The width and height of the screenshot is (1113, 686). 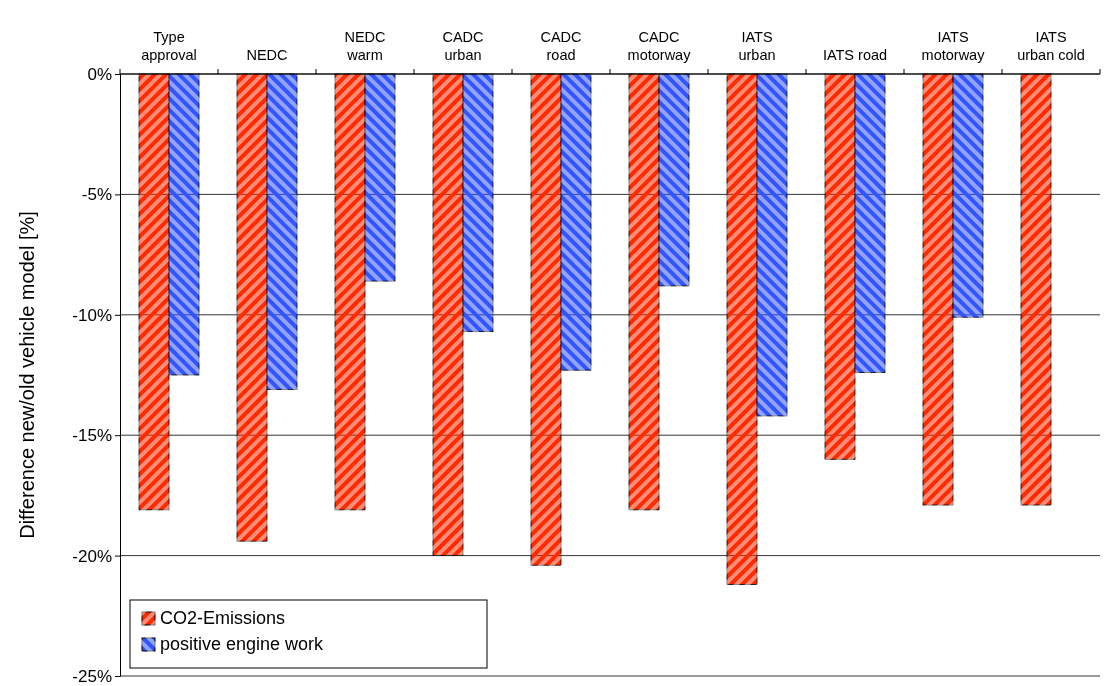 What do you see at coordinates (92, 556) in the screenshot?
I see `y-tick-label: -20%` at bounding box center [92, 556].